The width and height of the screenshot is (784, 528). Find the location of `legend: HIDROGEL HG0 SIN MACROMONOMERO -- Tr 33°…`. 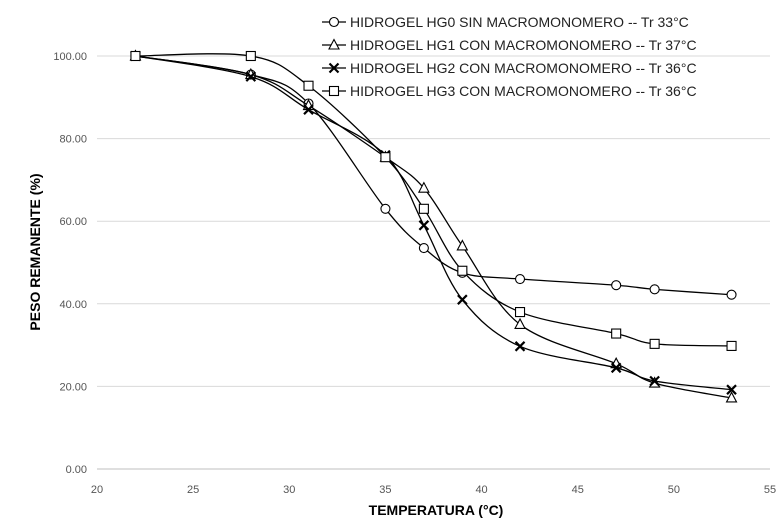

legend: HIDROGEL HG0 SIN MACROMONOMERO -- Tr 33°… is located at coordinates (509, 56).